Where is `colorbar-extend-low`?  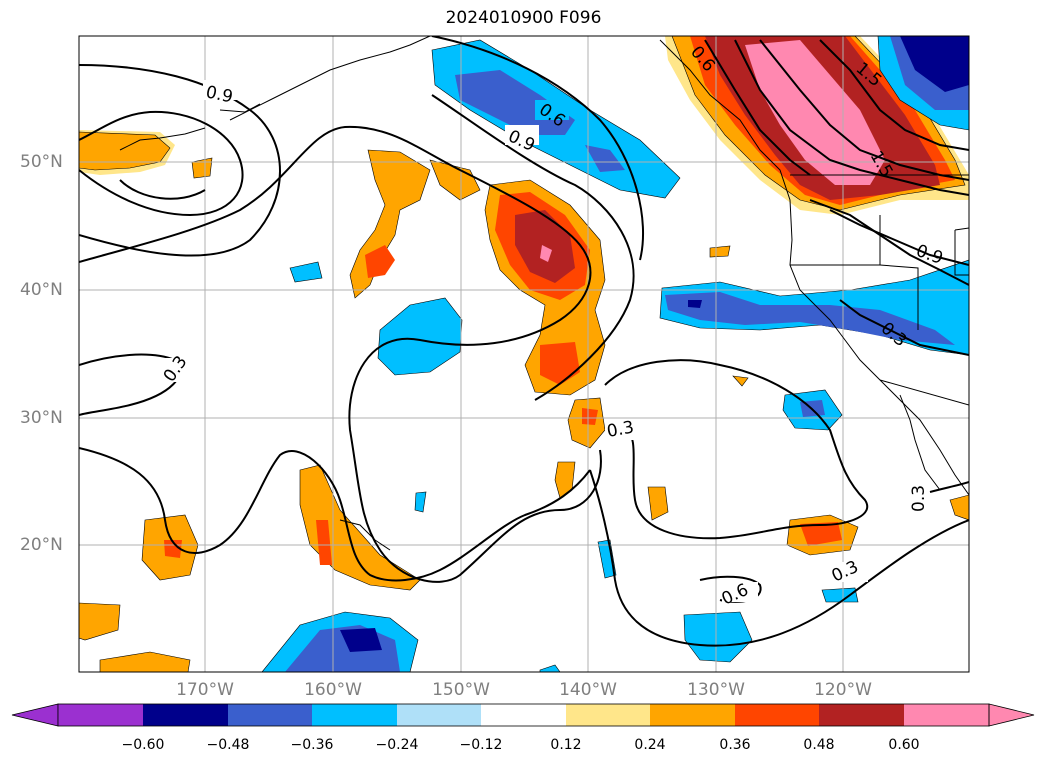 colorbar-extend-low is located at coordinates (35, 715).